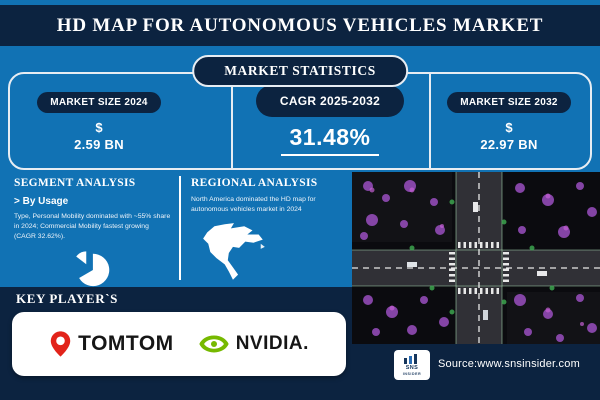 This screenshot has height=400, width=600. Describe the element at coordinates (93, 268) in the screenshot. I see `pie-chart-icon-svg` at that location.